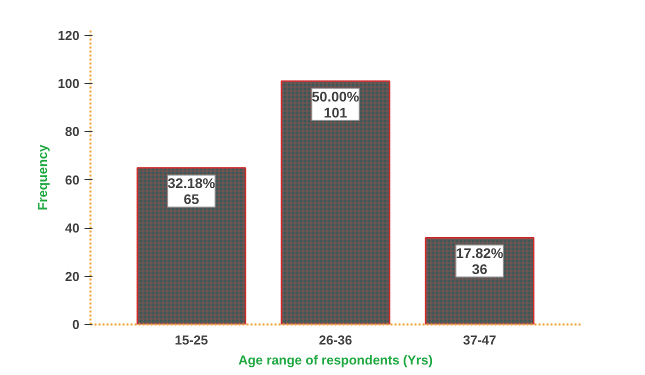  I want to click on data-label: 32.18% 65, so click(192, 191).